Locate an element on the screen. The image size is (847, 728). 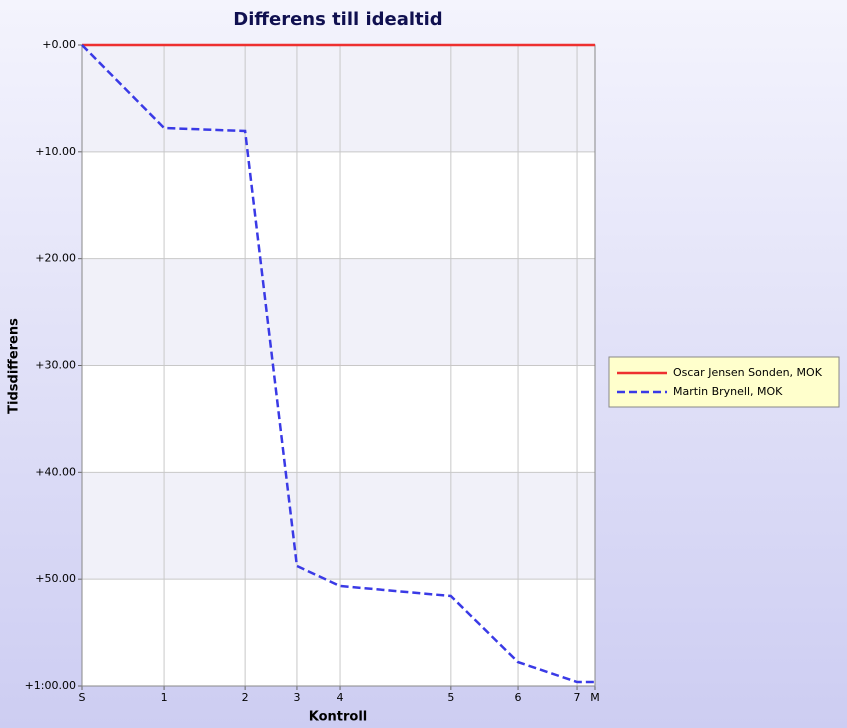
y-tick-label: +50.00 is located at coordinates (55, 578).